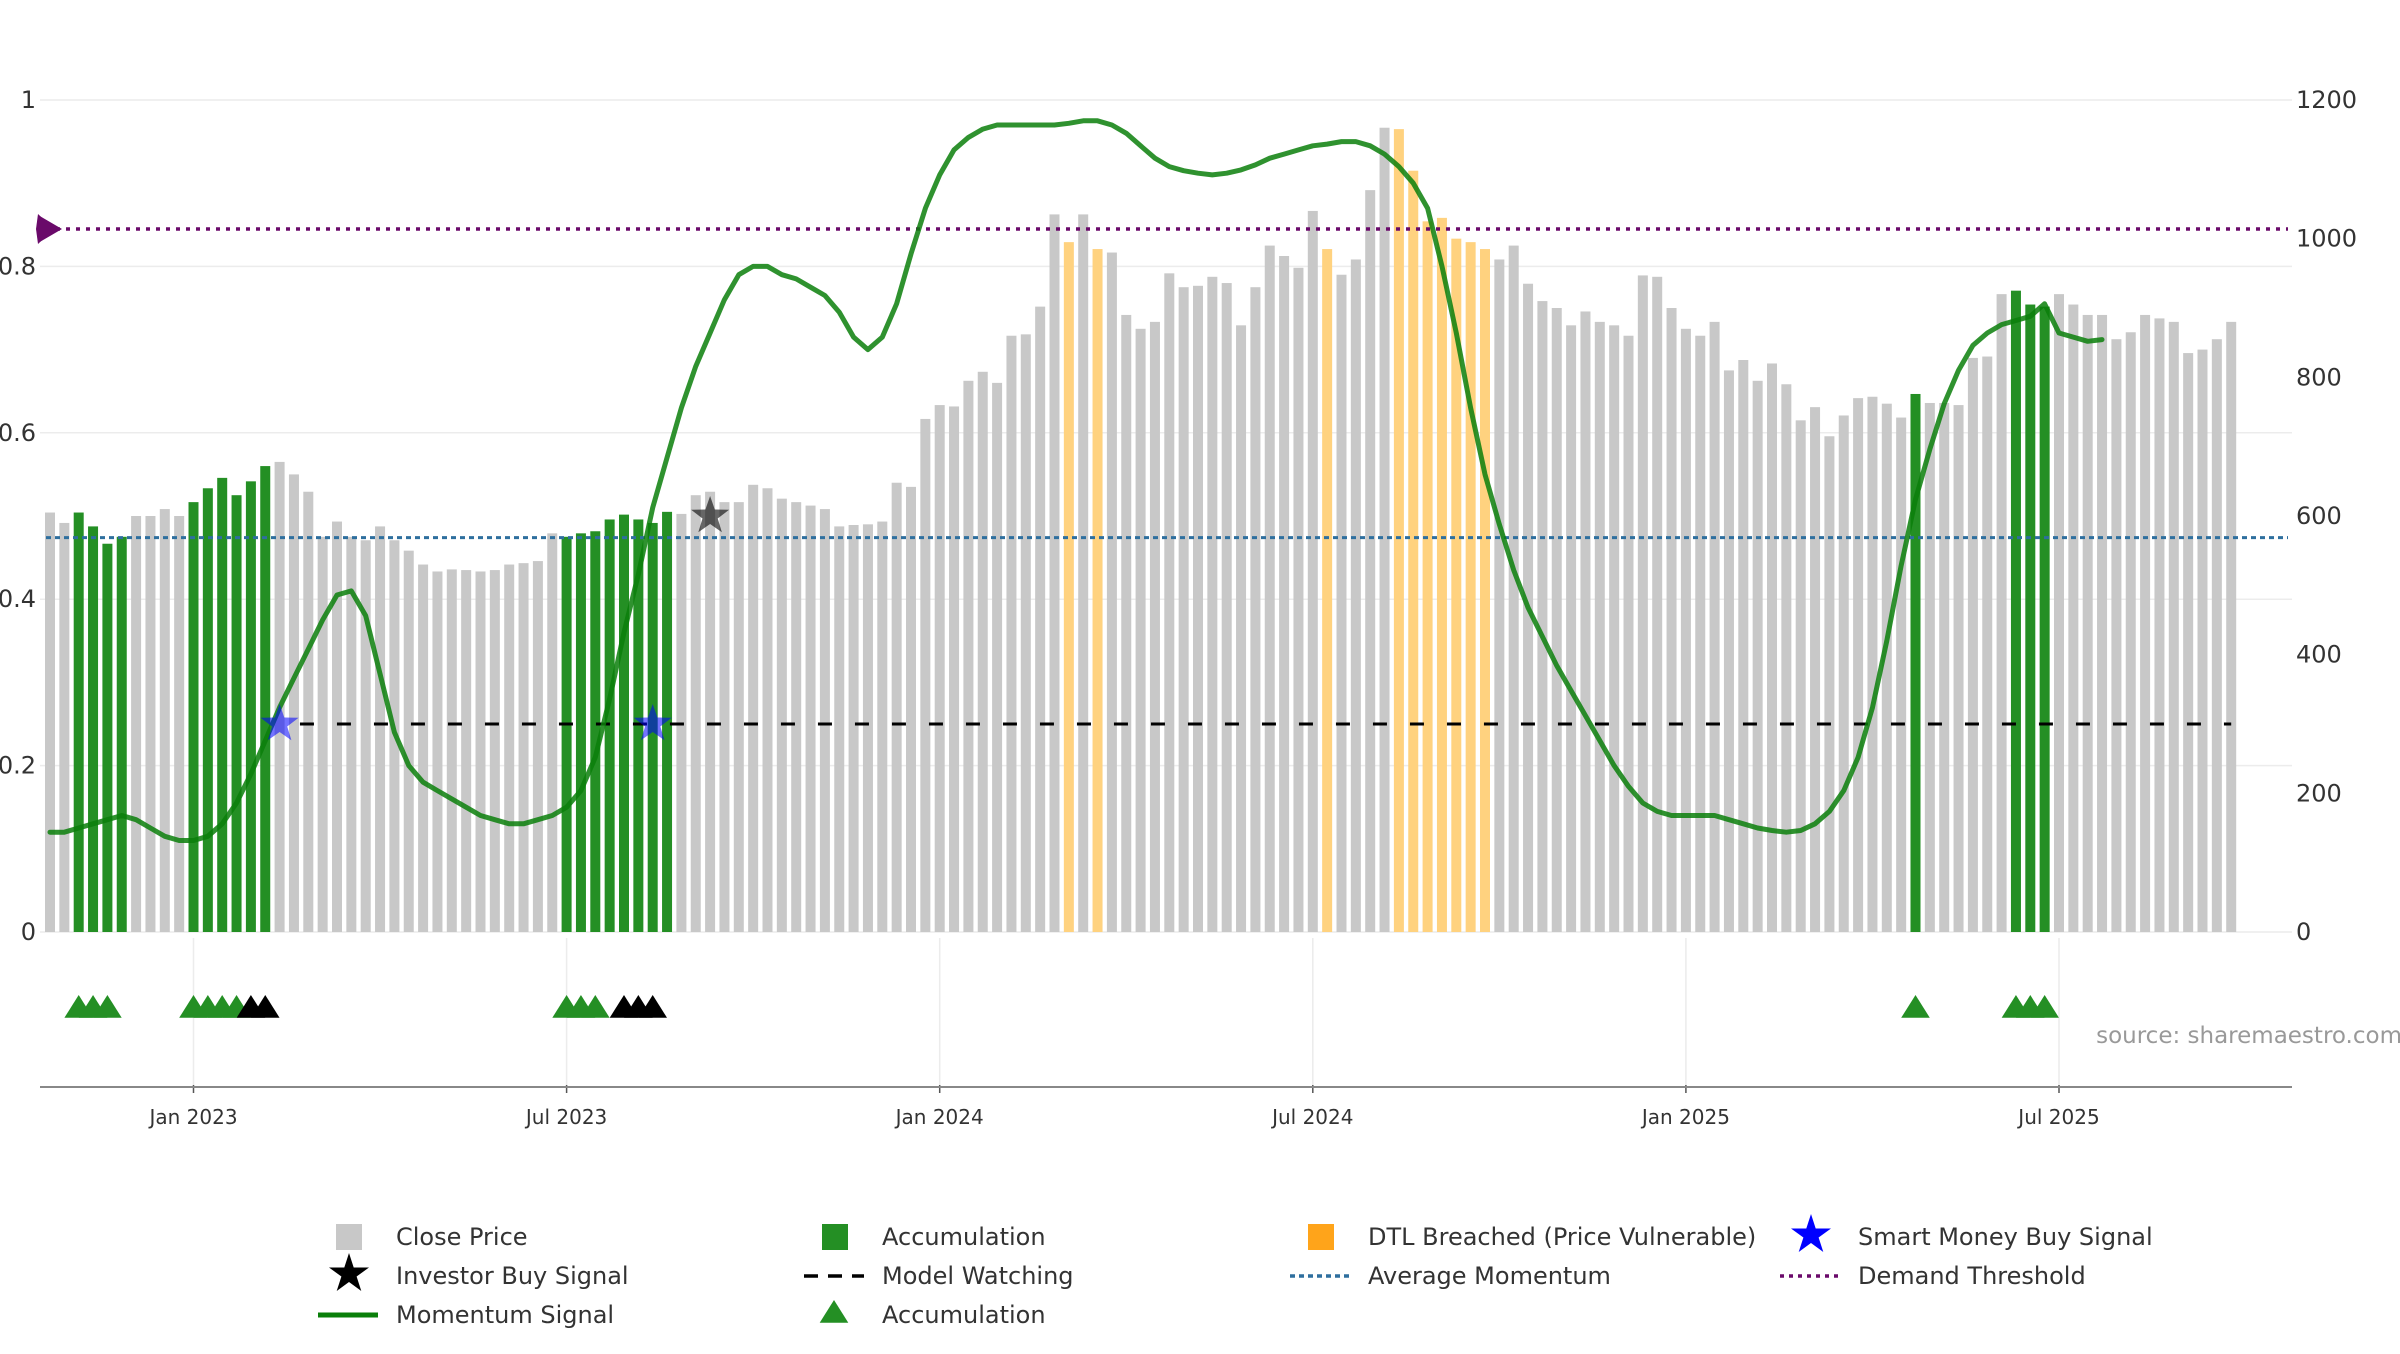 The image size is (2400, 1354). Describe the element at coordinates (28, 100) in the screenshot. I see `left-tick-label: 1` at that location.